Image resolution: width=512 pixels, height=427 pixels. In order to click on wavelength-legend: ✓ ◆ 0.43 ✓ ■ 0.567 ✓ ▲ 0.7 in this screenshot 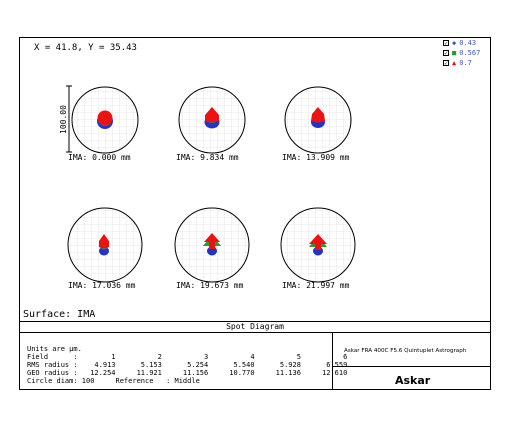, I will do `click(461, 53)`.